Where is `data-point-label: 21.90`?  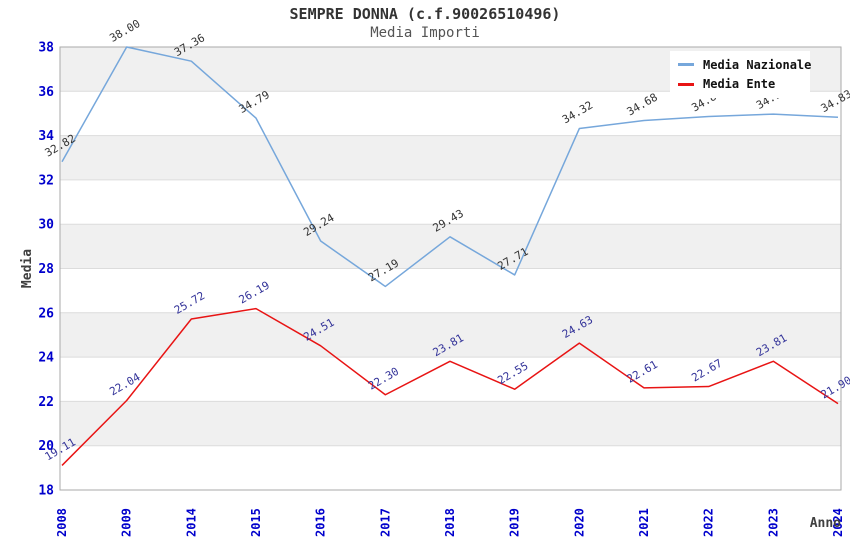
data-point-label: 21.90 is located at coordinates (834, 388).